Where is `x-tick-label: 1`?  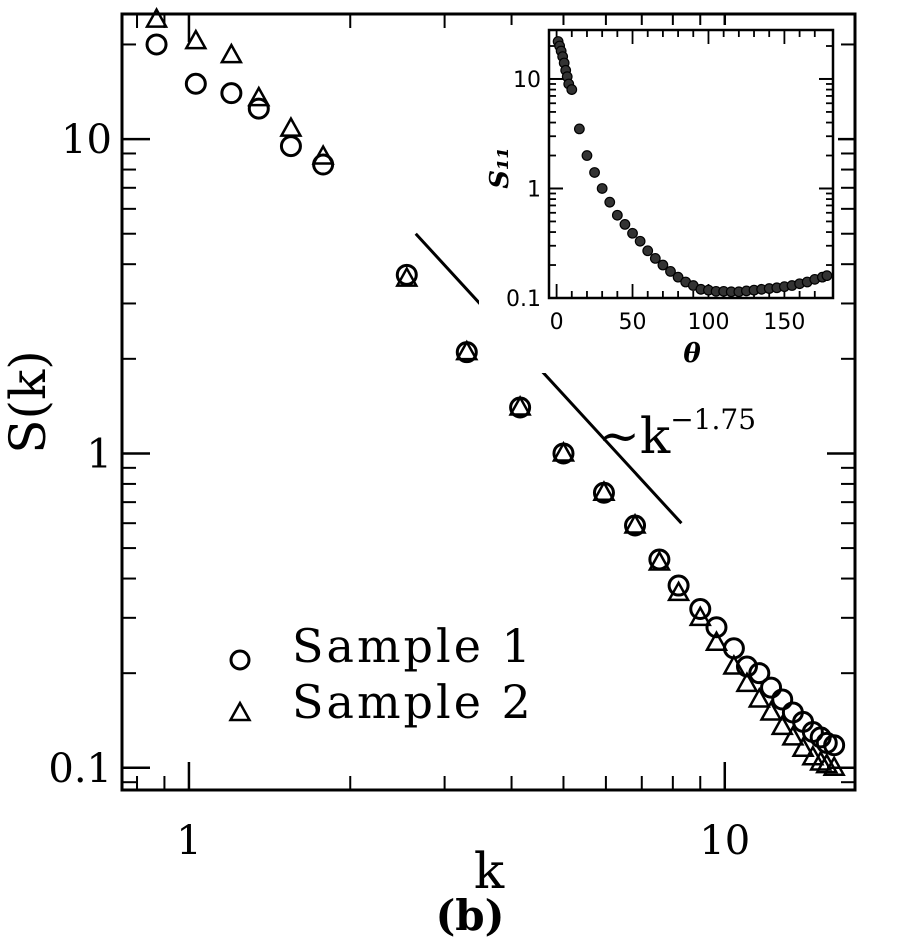
x-tick-label: 1 is located at coordinates (188, 841).